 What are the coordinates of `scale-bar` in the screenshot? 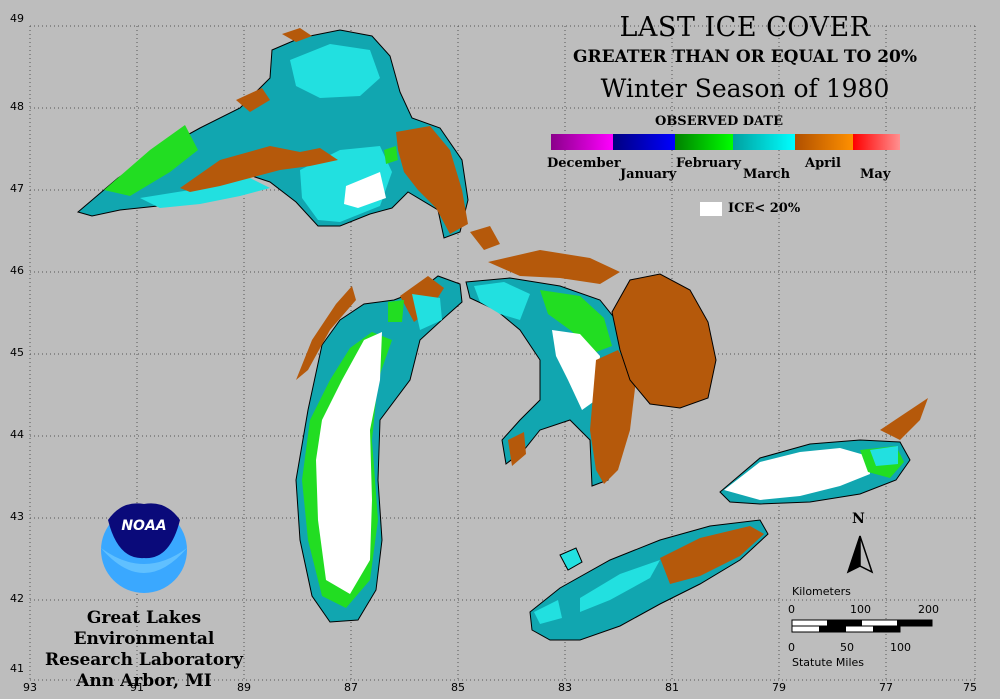 It's located at (862, 626).